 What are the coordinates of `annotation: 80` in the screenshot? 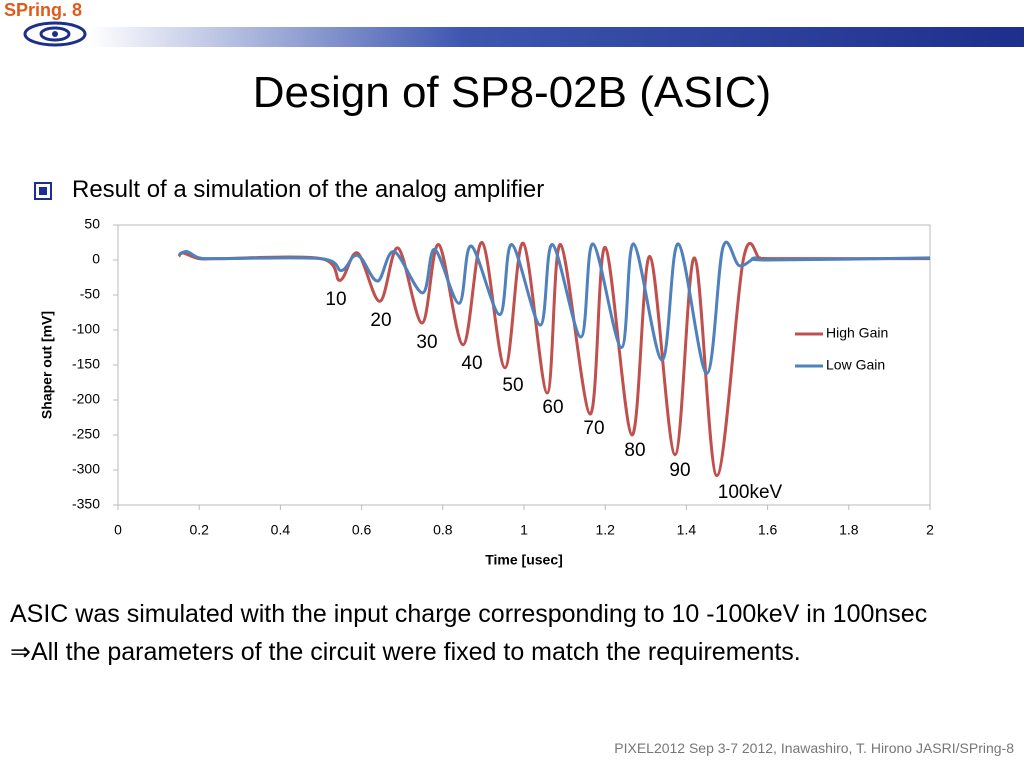 It's located at (634, 450).